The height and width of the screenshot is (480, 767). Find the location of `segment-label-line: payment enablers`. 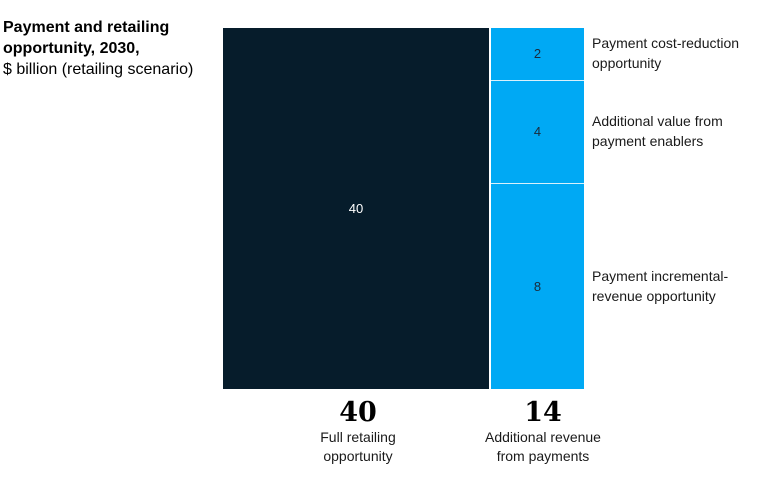

segment-label-line: payment enablers is located at coordinates (648, 141).